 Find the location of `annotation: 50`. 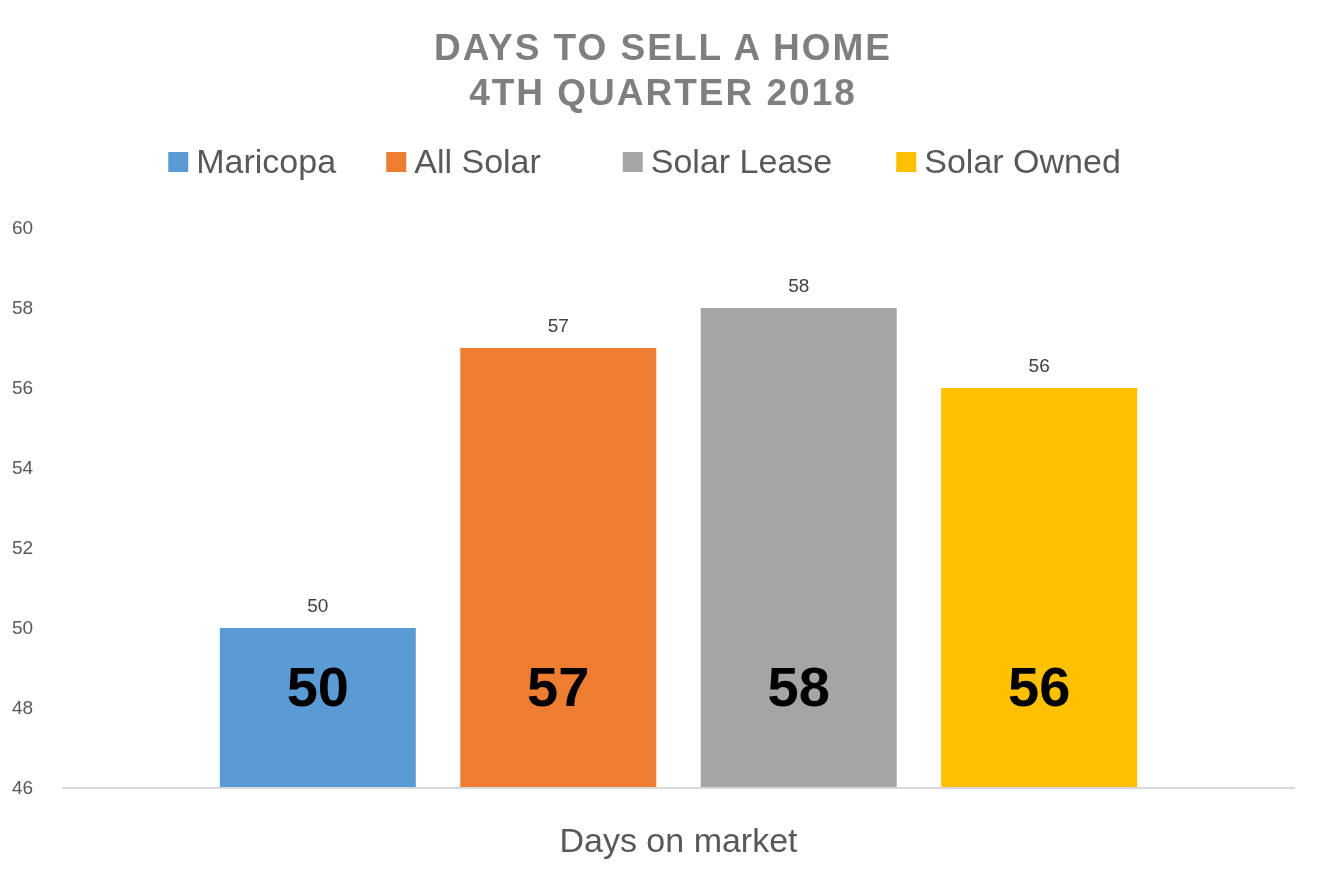

annotation: 50 is located at coordinates (318, 605).